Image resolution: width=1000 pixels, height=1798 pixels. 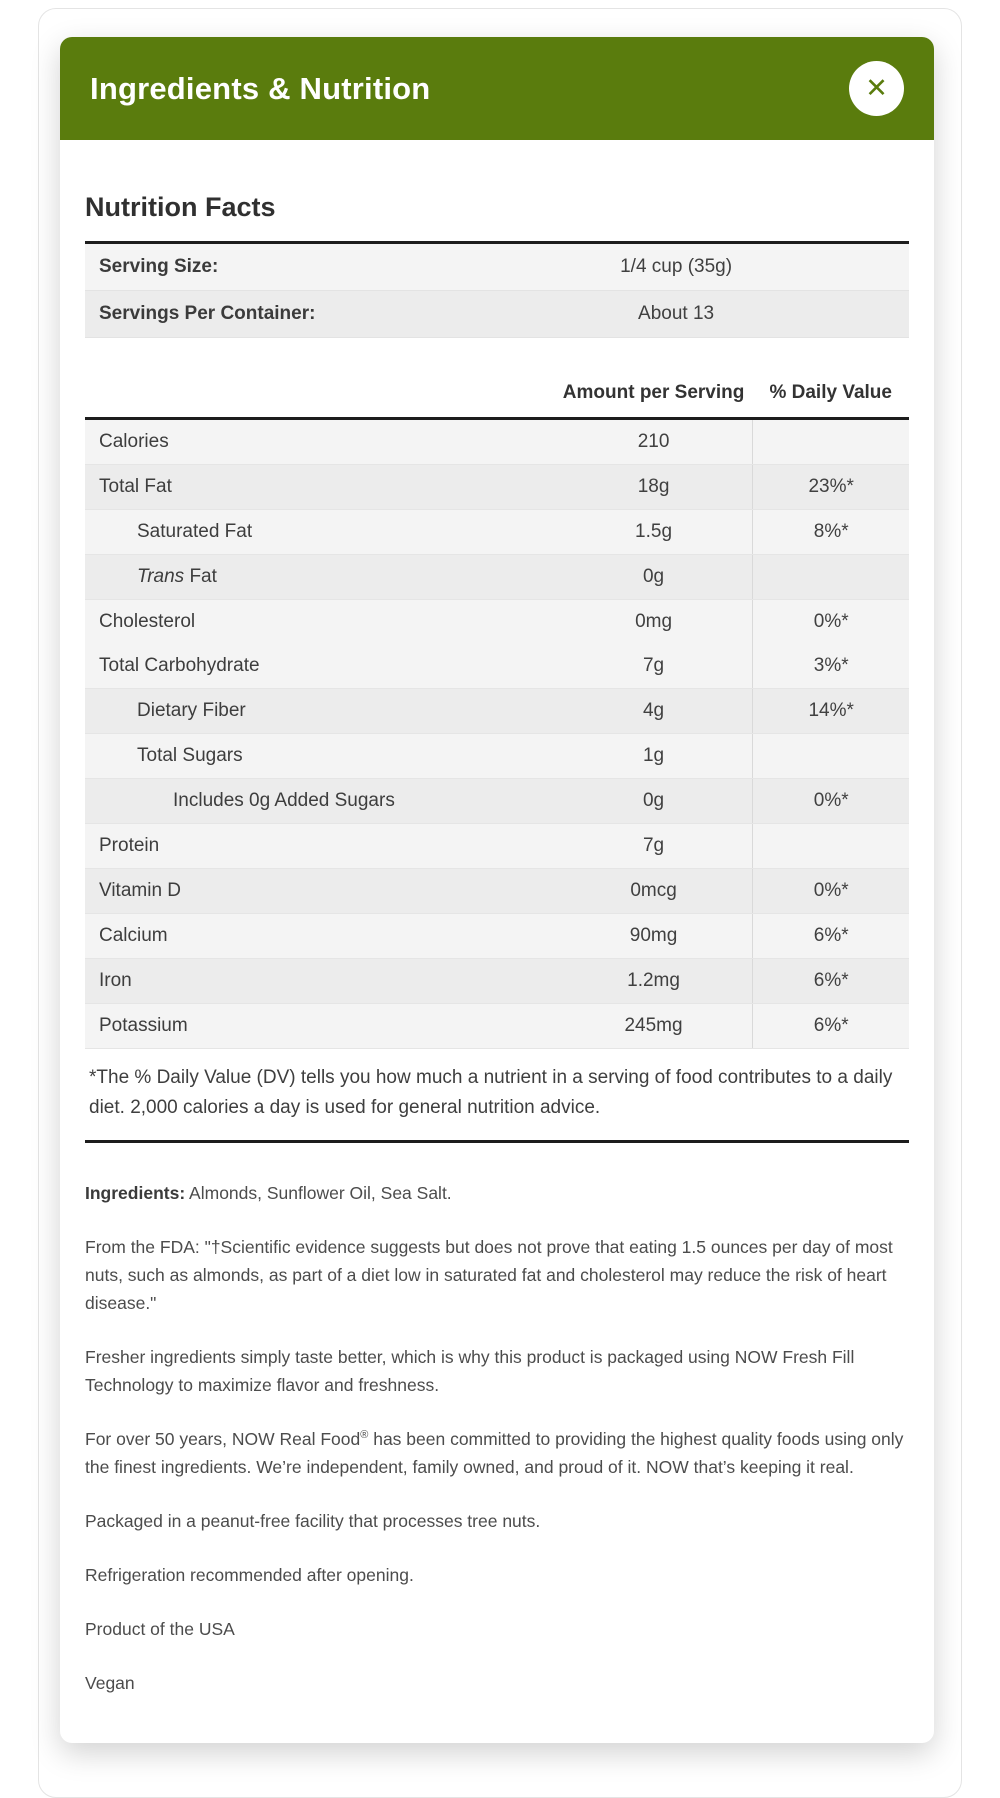 I want to click on servings-per-container-value: About 13, so click(x=676, y=313).